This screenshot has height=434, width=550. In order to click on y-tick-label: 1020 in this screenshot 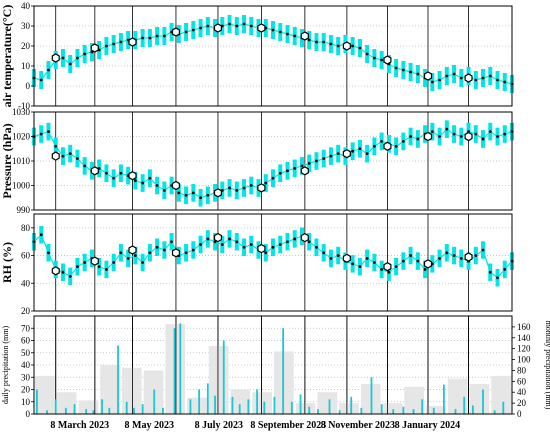, I will do `click(21, 137)`.